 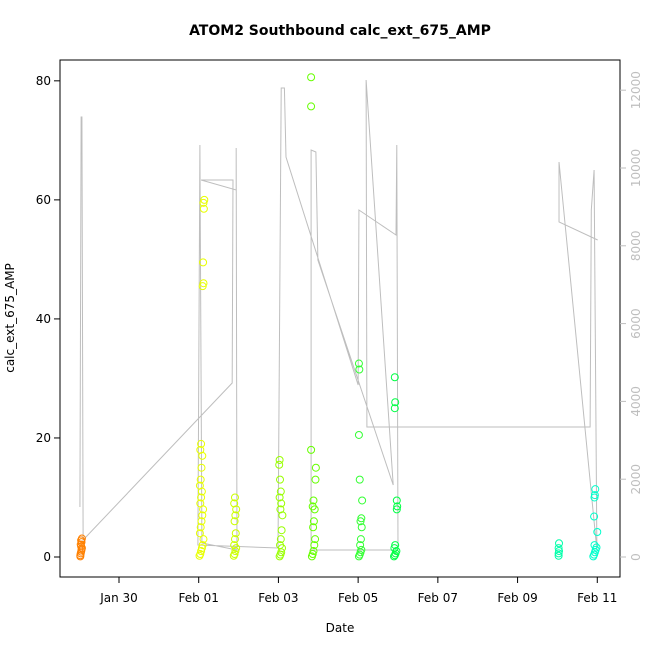 I want to click on y-axis-label: calc_ext_675_AMP, so click(x=10, y=318).